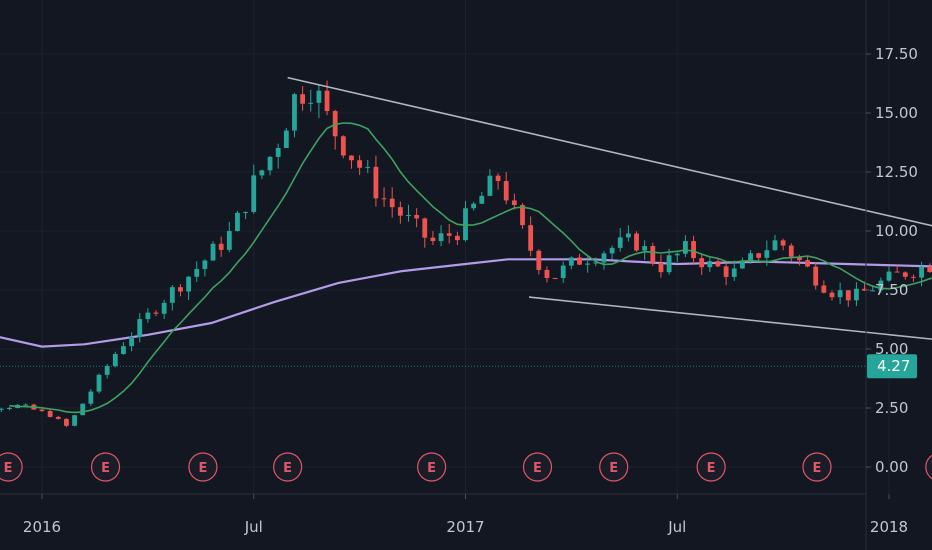  Describe the element at coordinates (896, 172) in the screenshot. I see `y-tick-label: 12.50` at that location.